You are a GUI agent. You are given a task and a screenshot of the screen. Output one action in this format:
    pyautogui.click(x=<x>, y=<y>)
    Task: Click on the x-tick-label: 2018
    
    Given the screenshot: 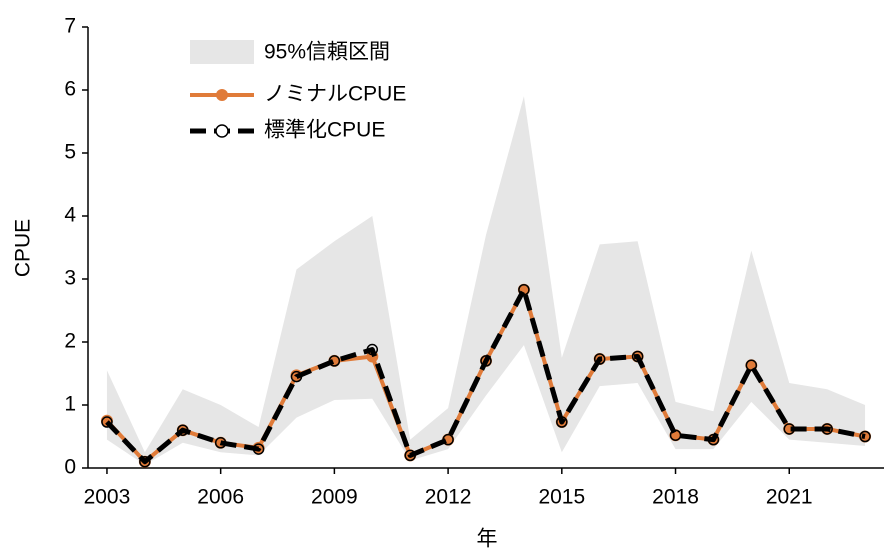 What is the action you would take?
    pyautogui.click(x=675, y=497)
    